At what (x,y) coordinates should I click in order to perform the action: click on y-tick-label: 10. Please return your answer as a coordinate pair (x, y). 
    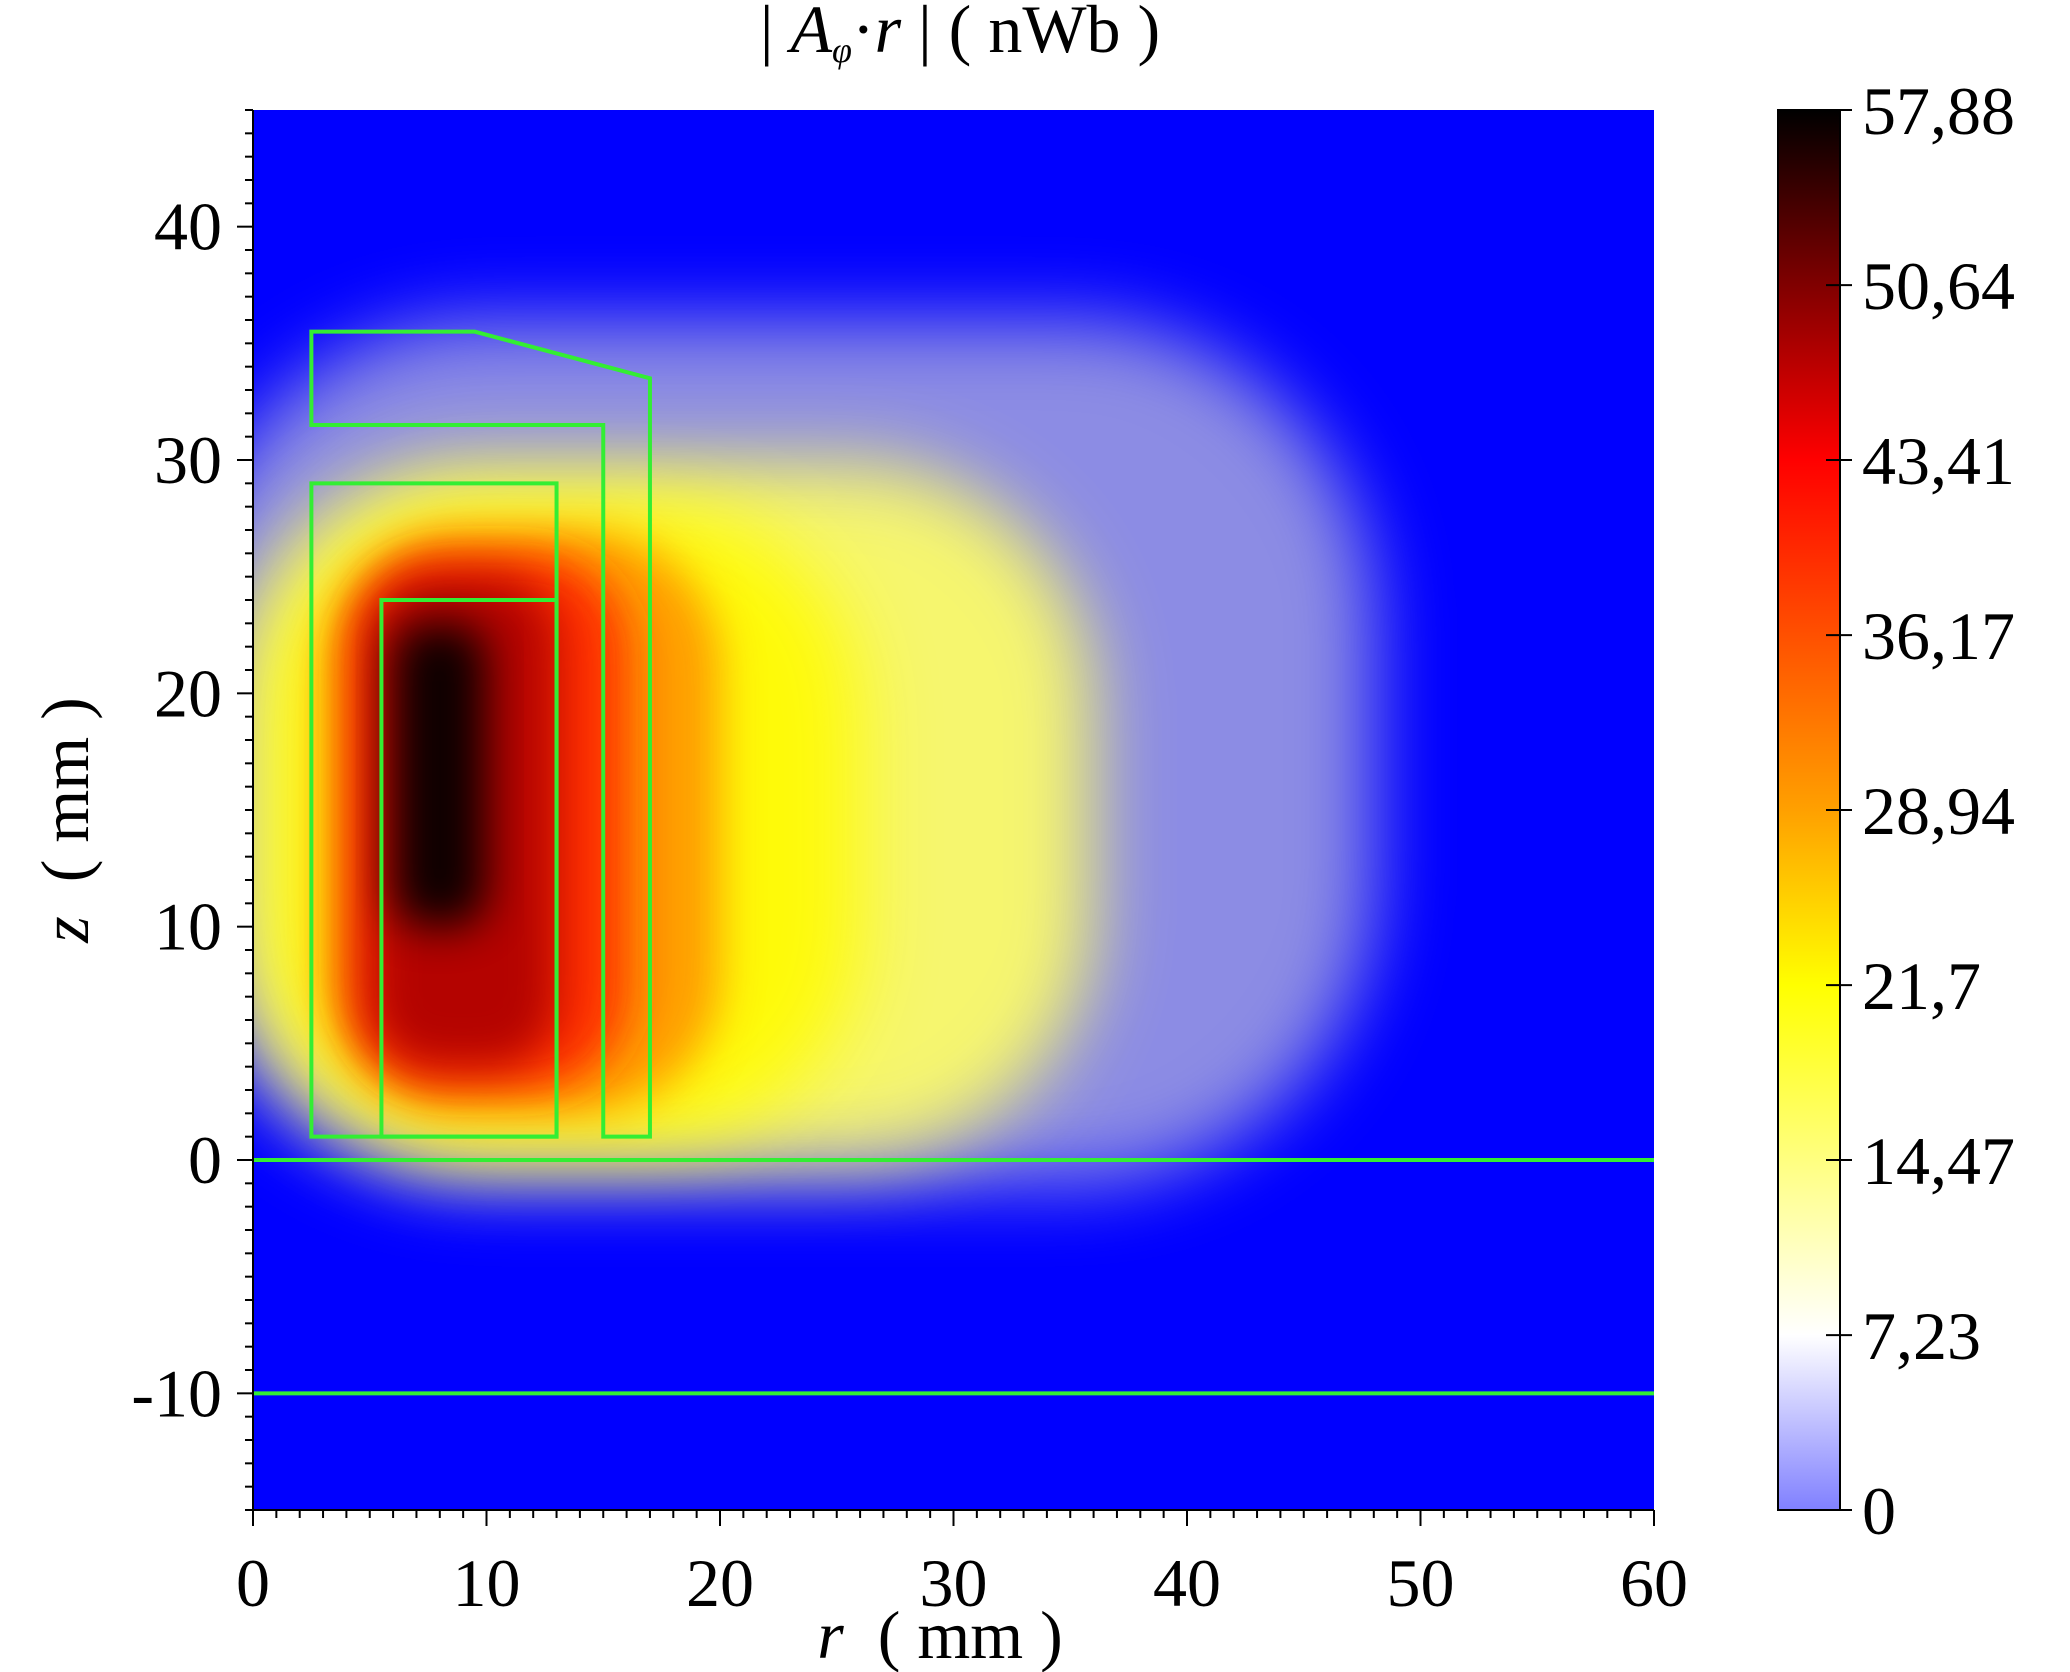
    Looking at the image, I should click on (188, 927).